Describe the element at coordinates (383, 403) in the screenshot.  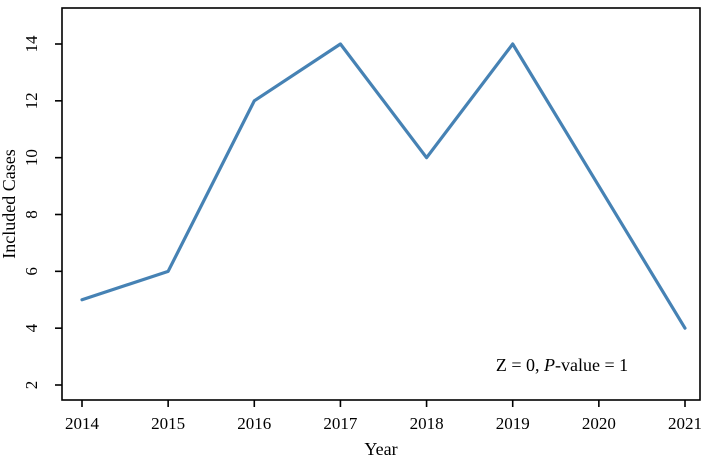
I see `x-axis-ticks` at that location.